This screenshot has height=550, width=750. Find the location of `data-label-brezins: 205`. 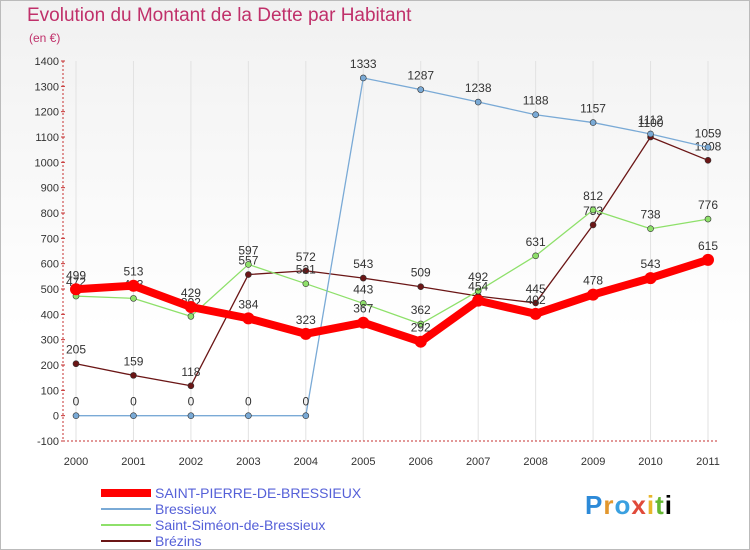

data-label-brezins: 205 is located at coordinates (76, 350).